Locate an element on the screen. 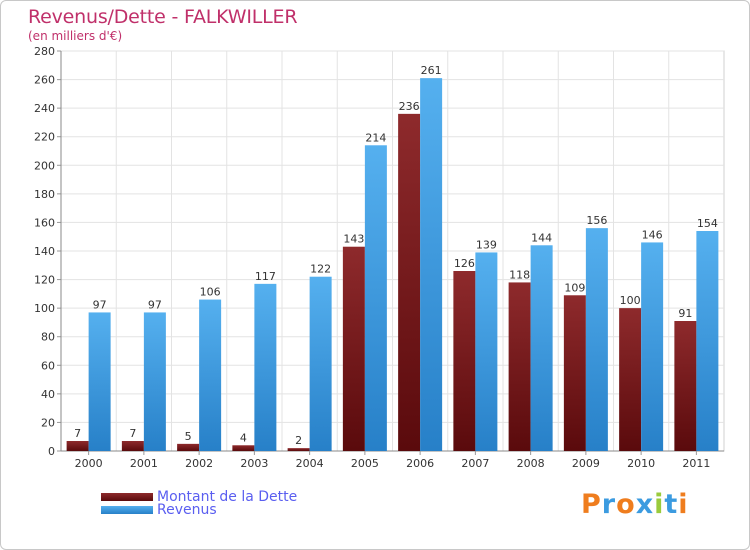  y-tick-label: 120 is located at coordinates (44, 280).